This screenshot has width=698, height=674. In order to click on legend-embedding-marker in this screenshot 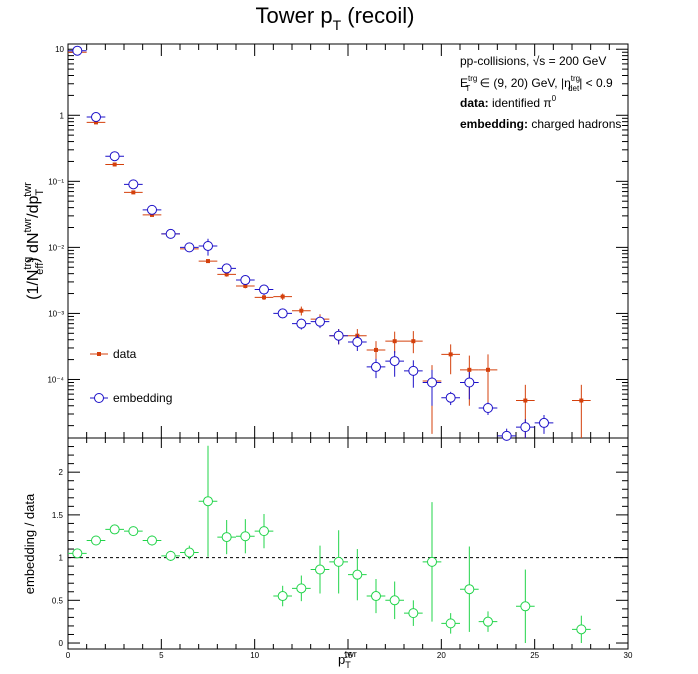, I will do `click(99, 398)`.